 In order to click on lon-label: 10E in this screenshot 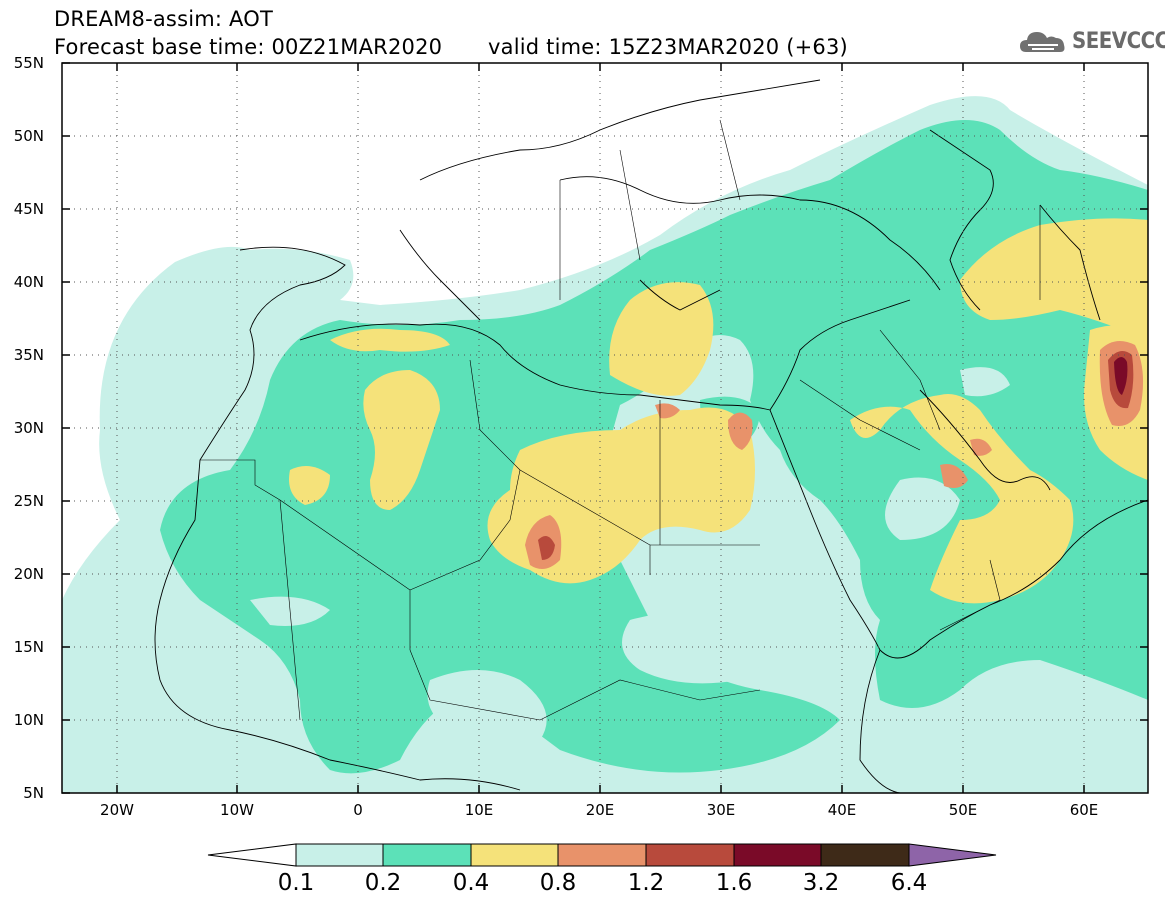, I will do `click(479, 810)`.